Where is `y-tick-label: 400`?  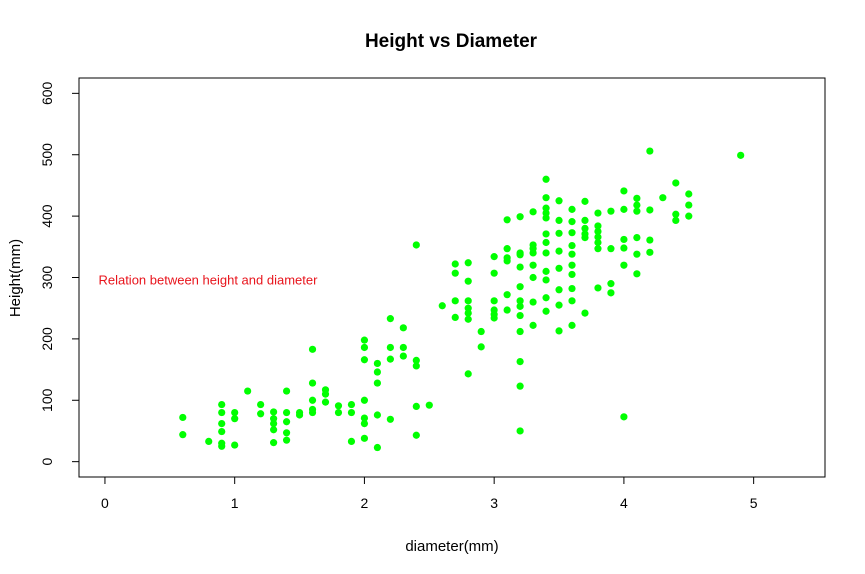
y-tick-label: 400 is located at coordinates (47, 216).